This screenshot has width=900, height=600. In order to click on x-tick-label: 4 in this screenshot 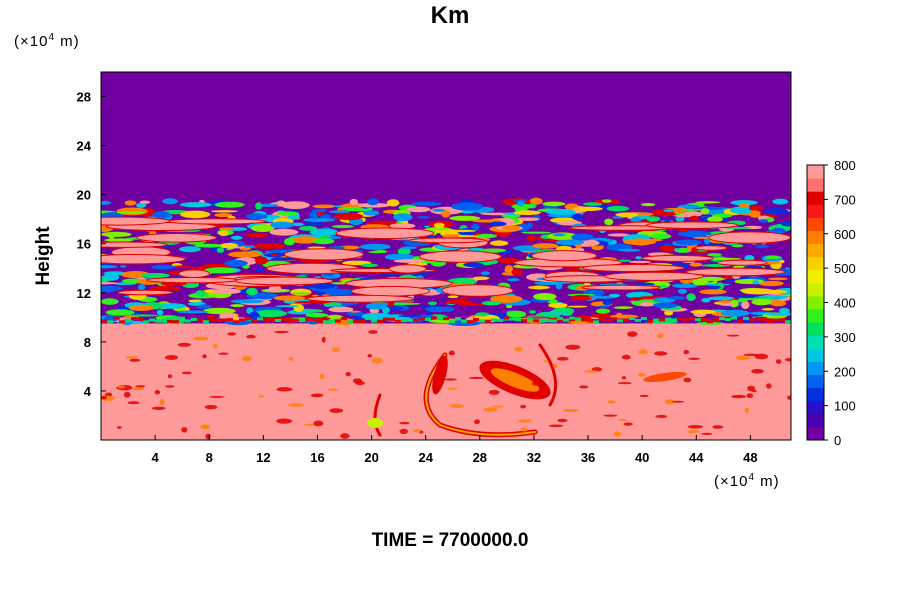, I will do `click(156, 457)`.